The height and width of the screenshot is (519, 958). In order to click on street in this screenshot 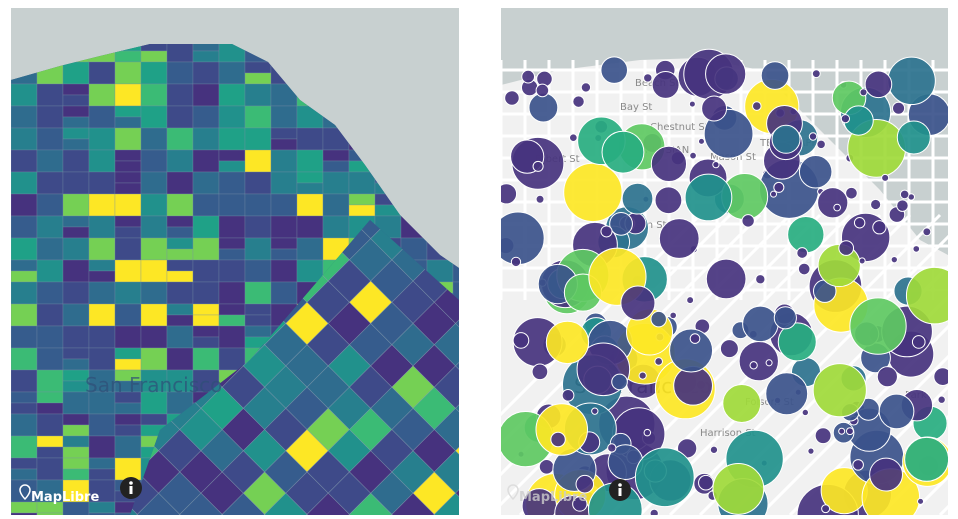, I will do `click(868, 434)`.